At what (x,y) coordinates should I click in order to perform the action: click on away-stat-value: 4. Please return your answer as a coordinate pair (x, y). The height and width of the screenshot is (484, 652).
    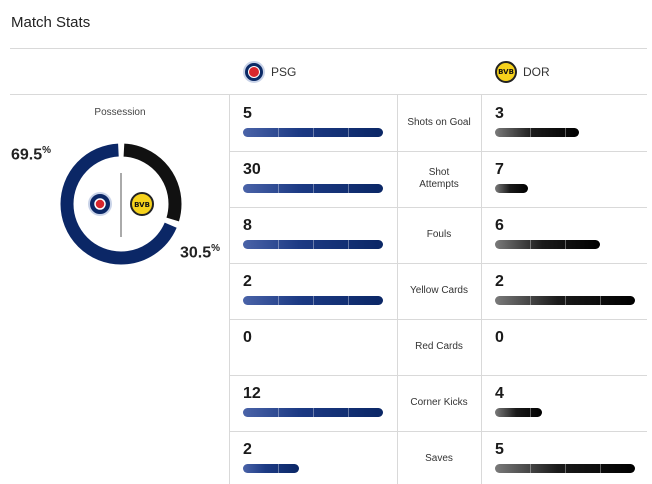
    Looking at the image, I should click on (499, 393).